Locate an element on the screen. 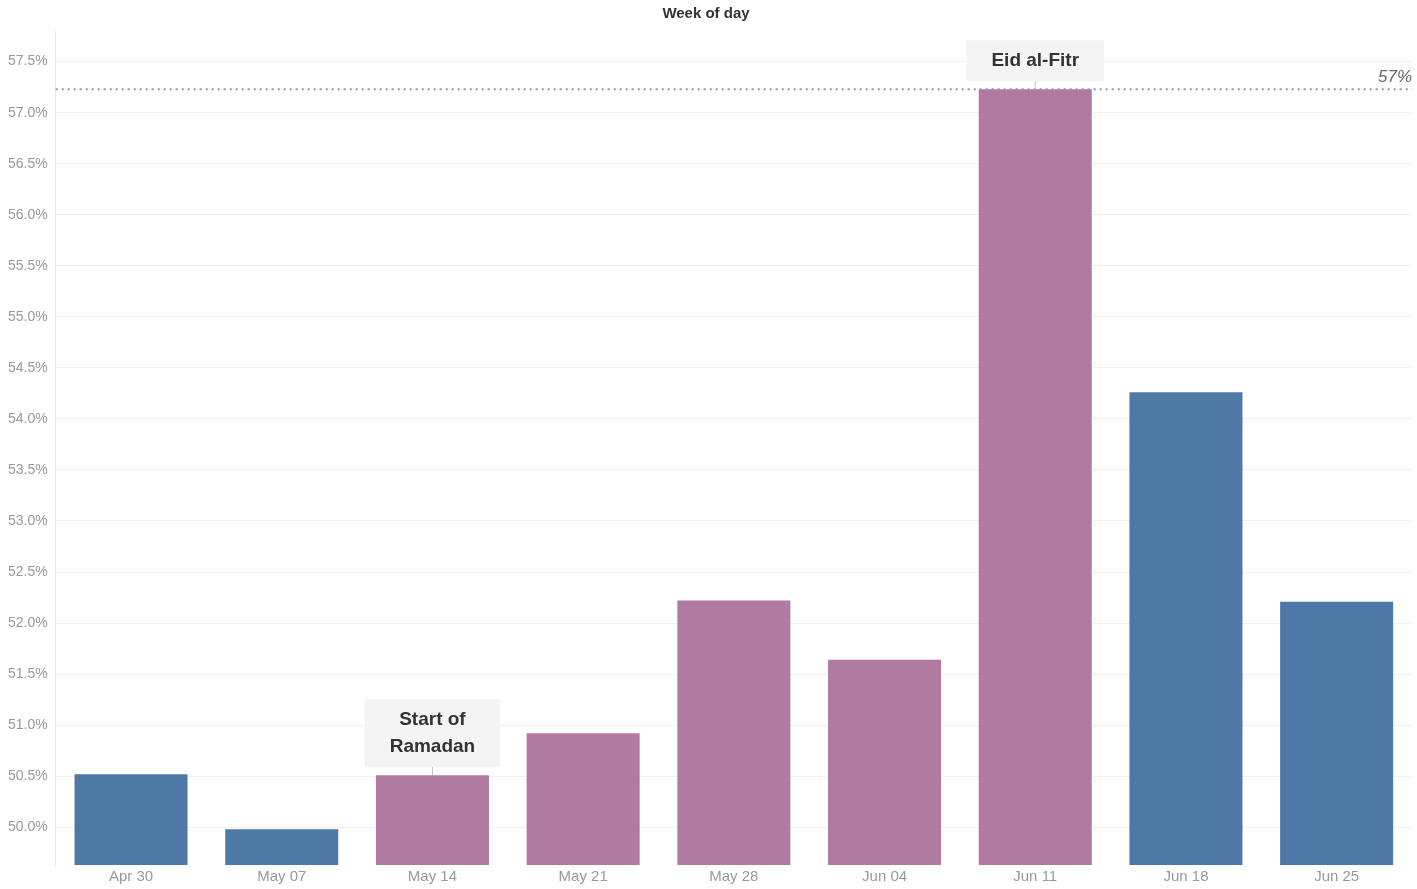  y-tick-label: 50.0% is located at coordinates (27, 826).